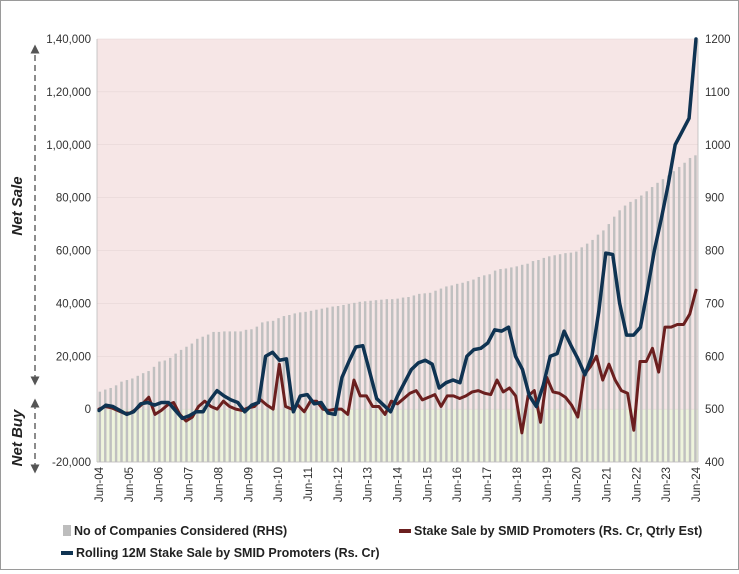 This screenshot has width=739, height=574. Describe the element at coordinates (73, 252) in the screenshot. I see `y-left-tick-label: 60,000` at that location.